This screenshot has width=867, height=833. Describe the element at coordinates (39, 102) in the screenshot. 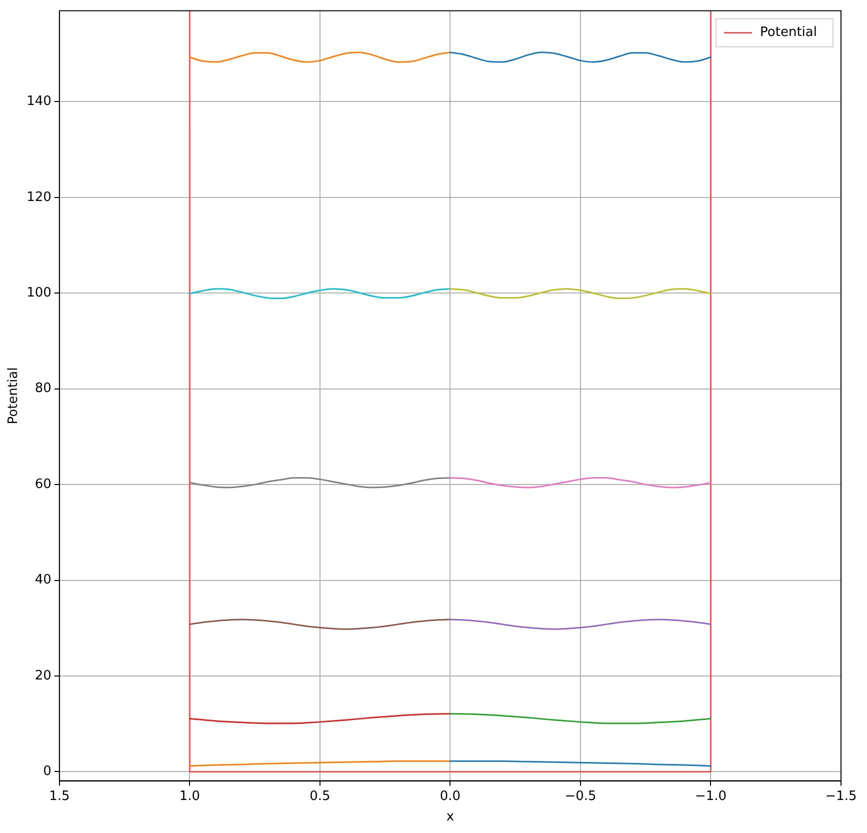

I see `y-tick-label: 140` at that location.